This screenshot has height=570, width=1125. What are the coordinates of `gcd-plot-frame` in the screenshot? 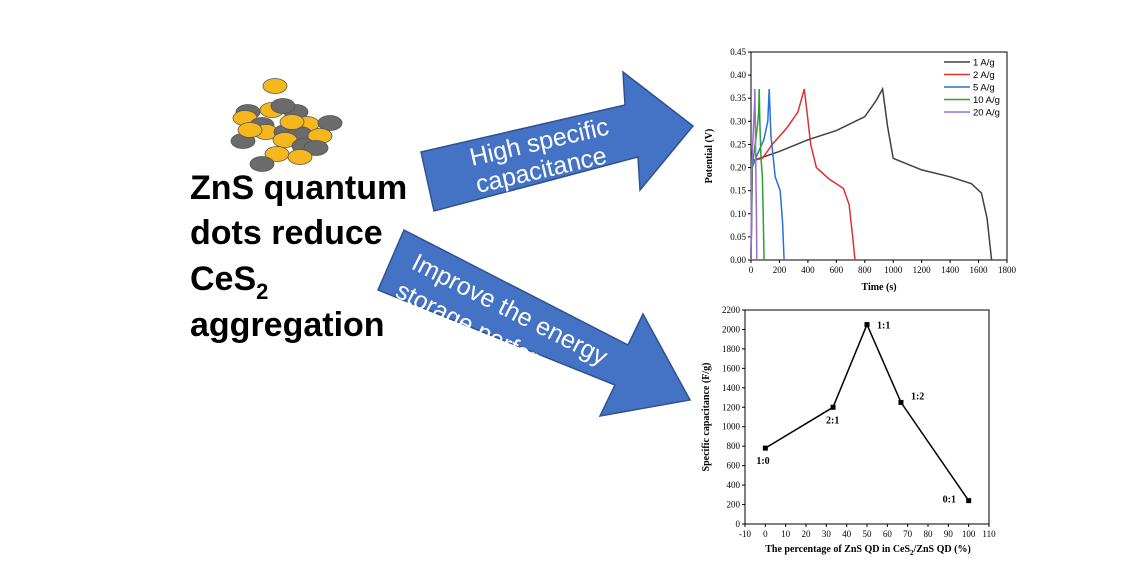 It's located at (879, 156).